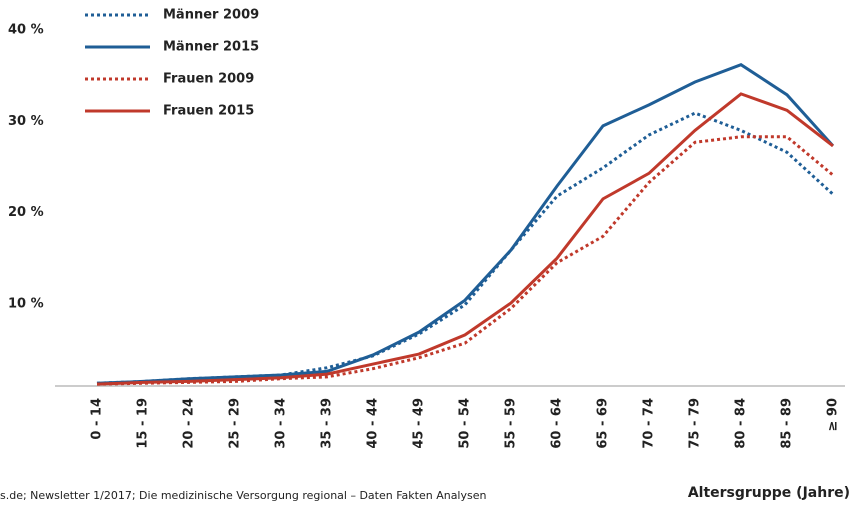  Describe the element at coordinates (26, 303) in the screenshot. I see `y-tick-label: 10 %` at that location.